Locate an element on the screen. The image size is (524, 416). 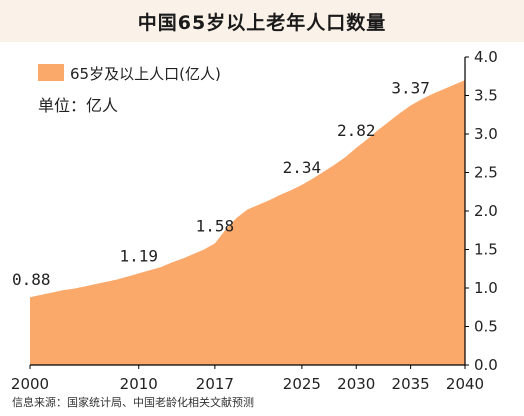
x-tick-label: 2000 is located at coordinates (30, 384).